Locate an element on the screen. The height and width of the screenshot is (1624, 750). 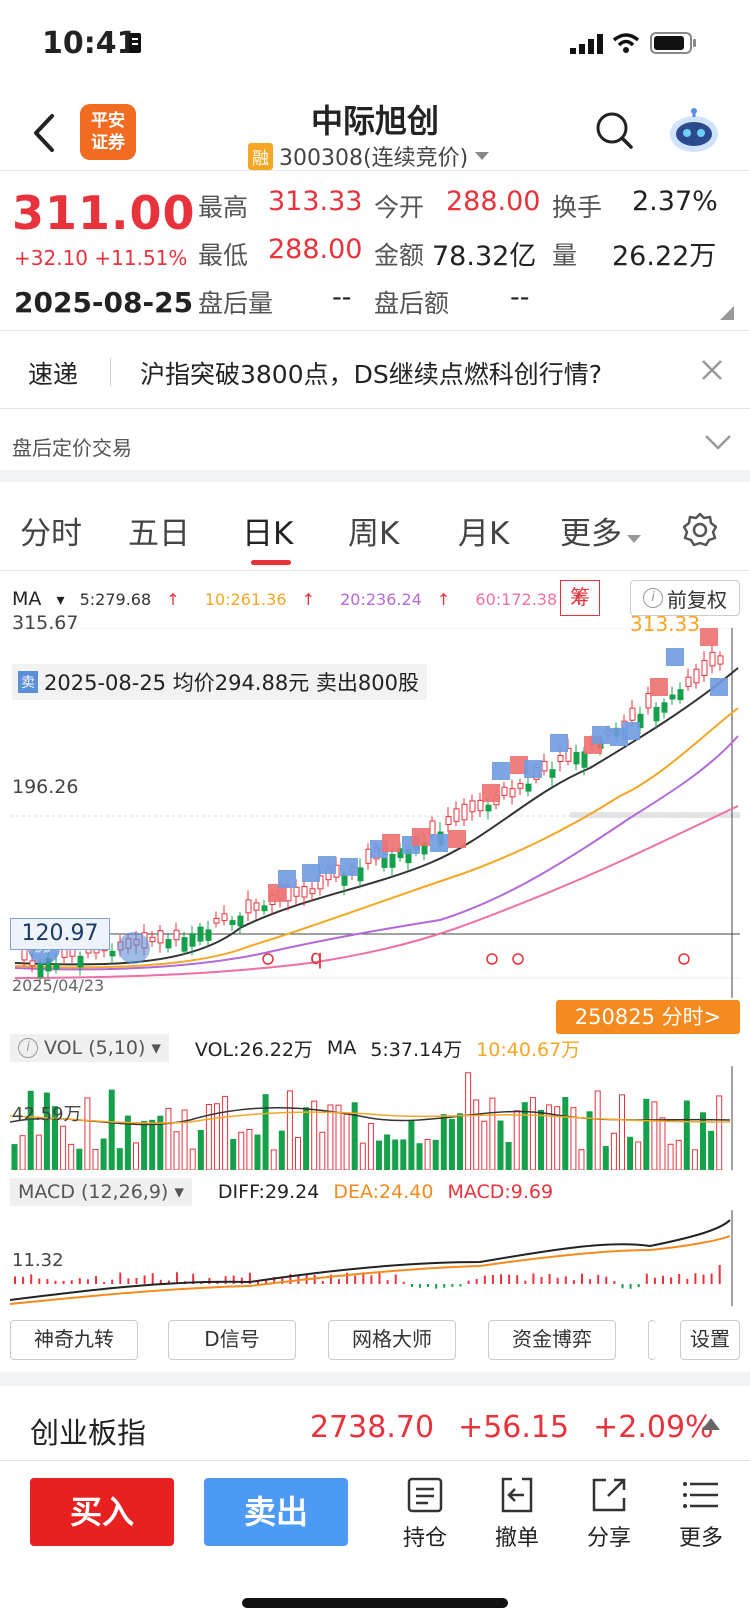
adjust-mode-button: i 前复权 is located at coordinates (685, 598).